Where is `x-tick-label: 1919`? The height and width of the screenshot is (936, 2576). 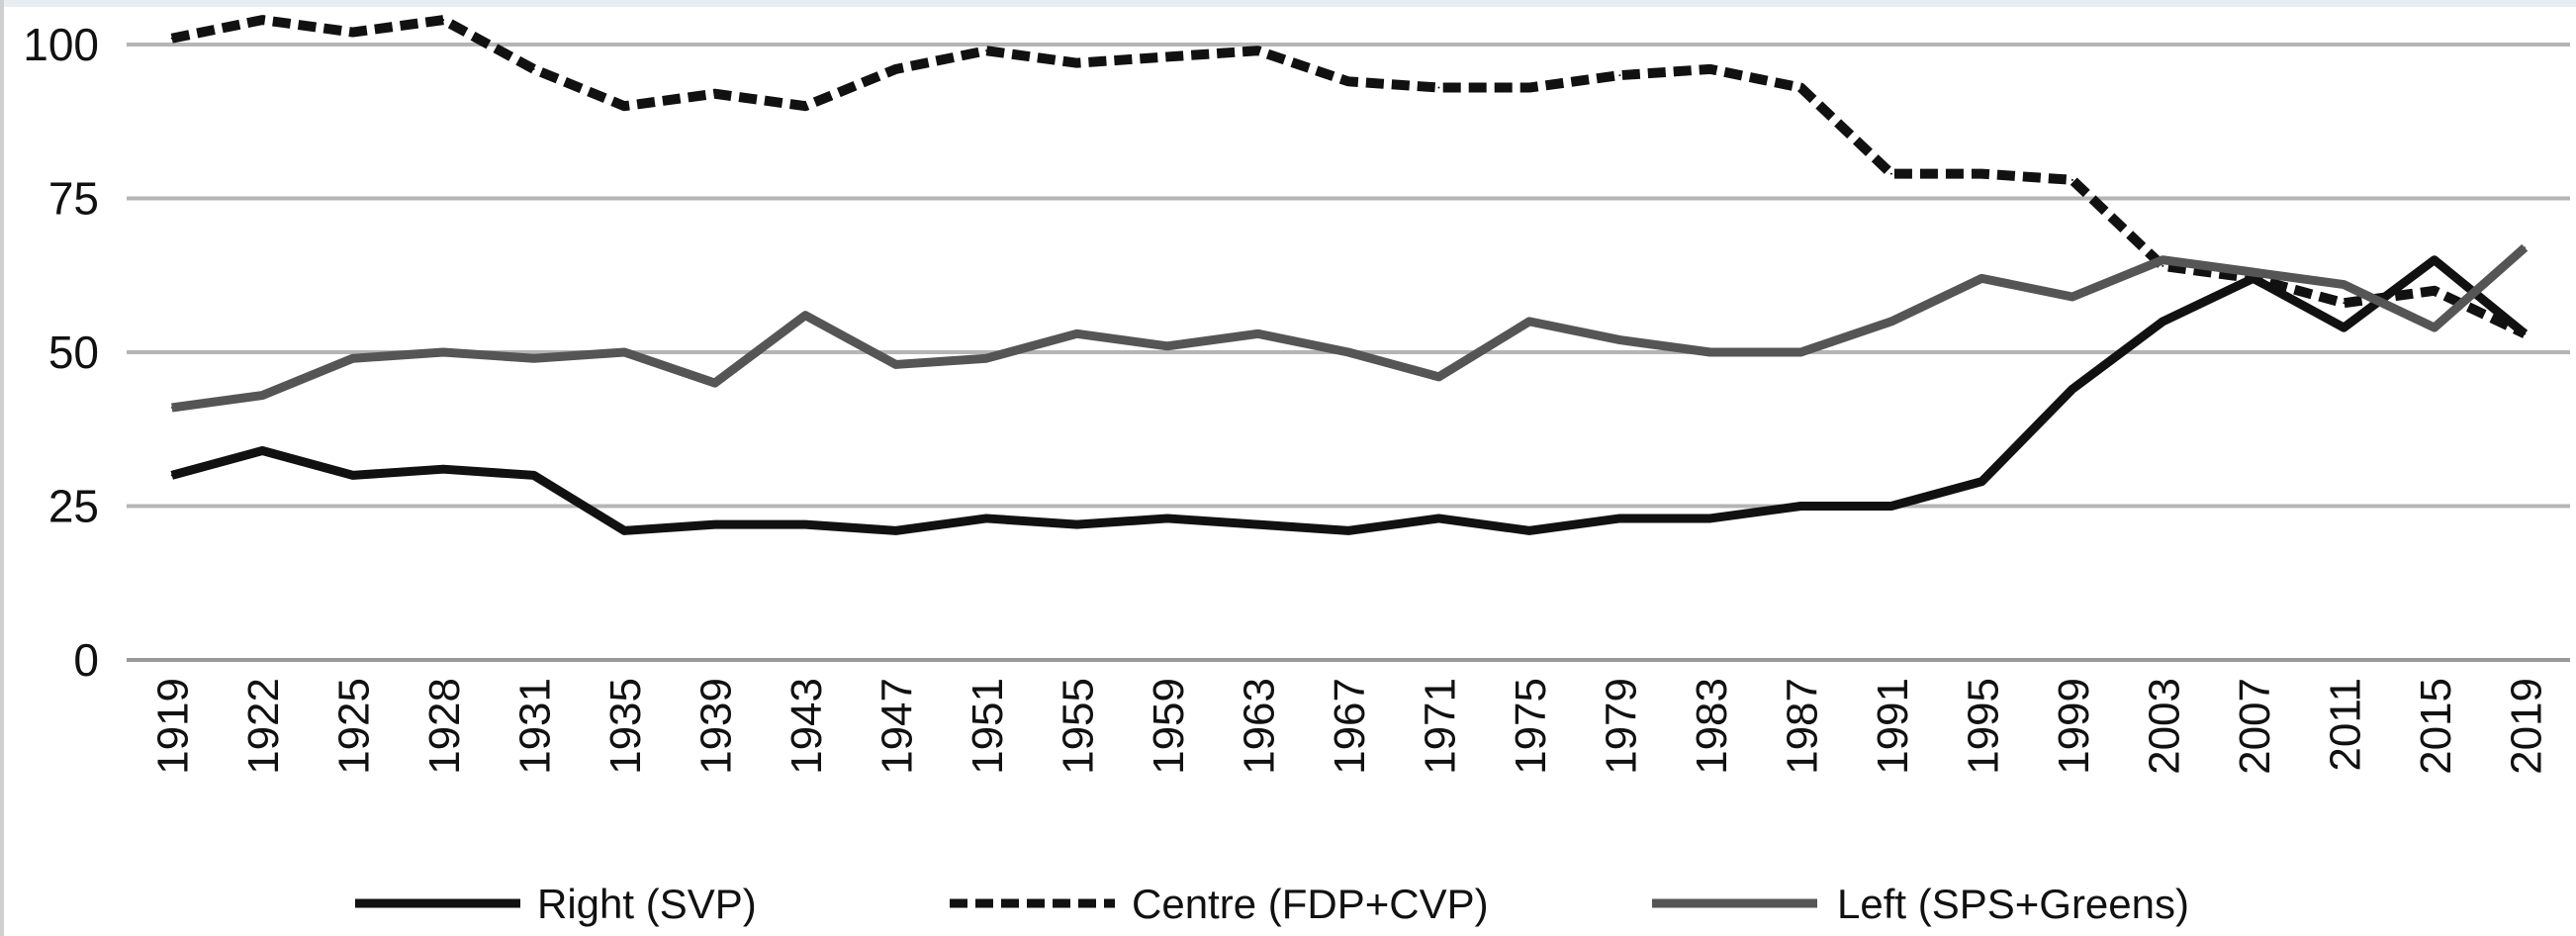
x-tick-label: 1919 is located at coordinates (174, 726).